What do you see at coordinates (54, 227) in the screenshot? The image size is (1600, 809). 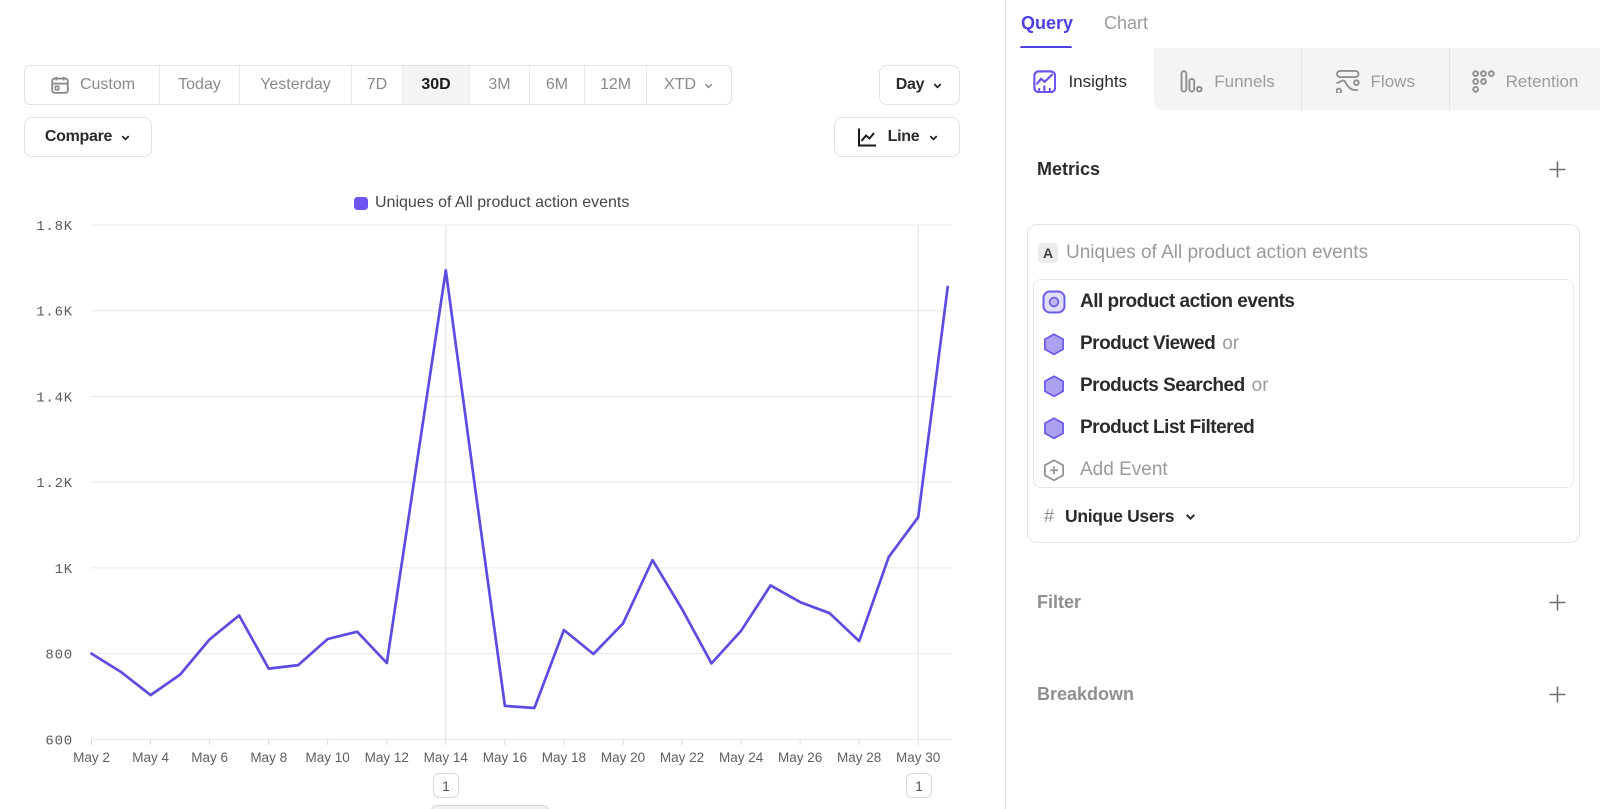 I see `svg-text: 1.8K` at bounding box center [54, 227].